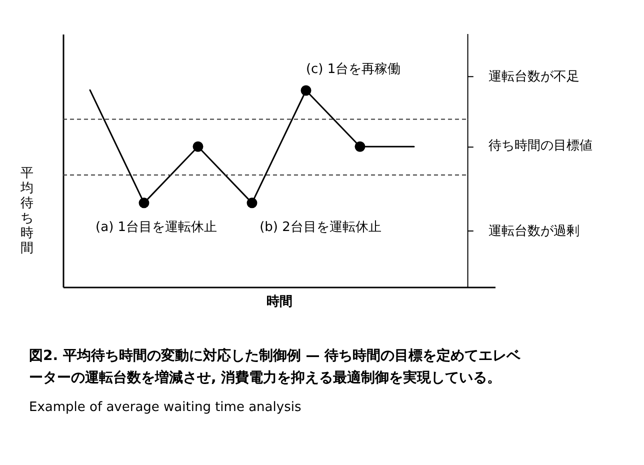 The image size is (644, 465). What do you see at coordinates (353, 69) in the screenshot?
I see `text: (c) 1台を再稼働` at bounding box center [353, 69].